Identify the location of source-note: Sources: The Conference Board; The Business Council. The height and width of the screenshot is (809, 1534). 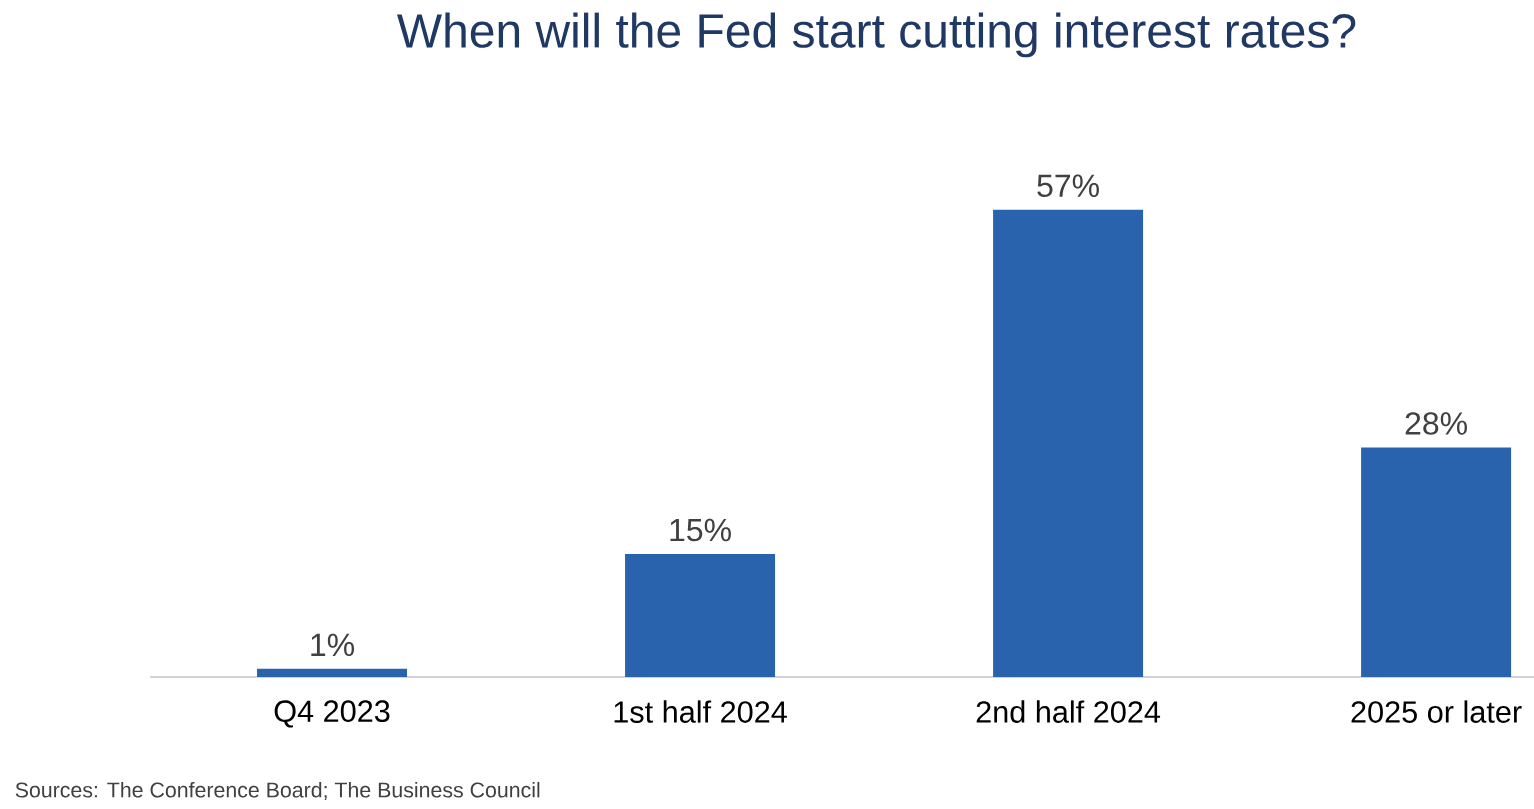
(277, 791).